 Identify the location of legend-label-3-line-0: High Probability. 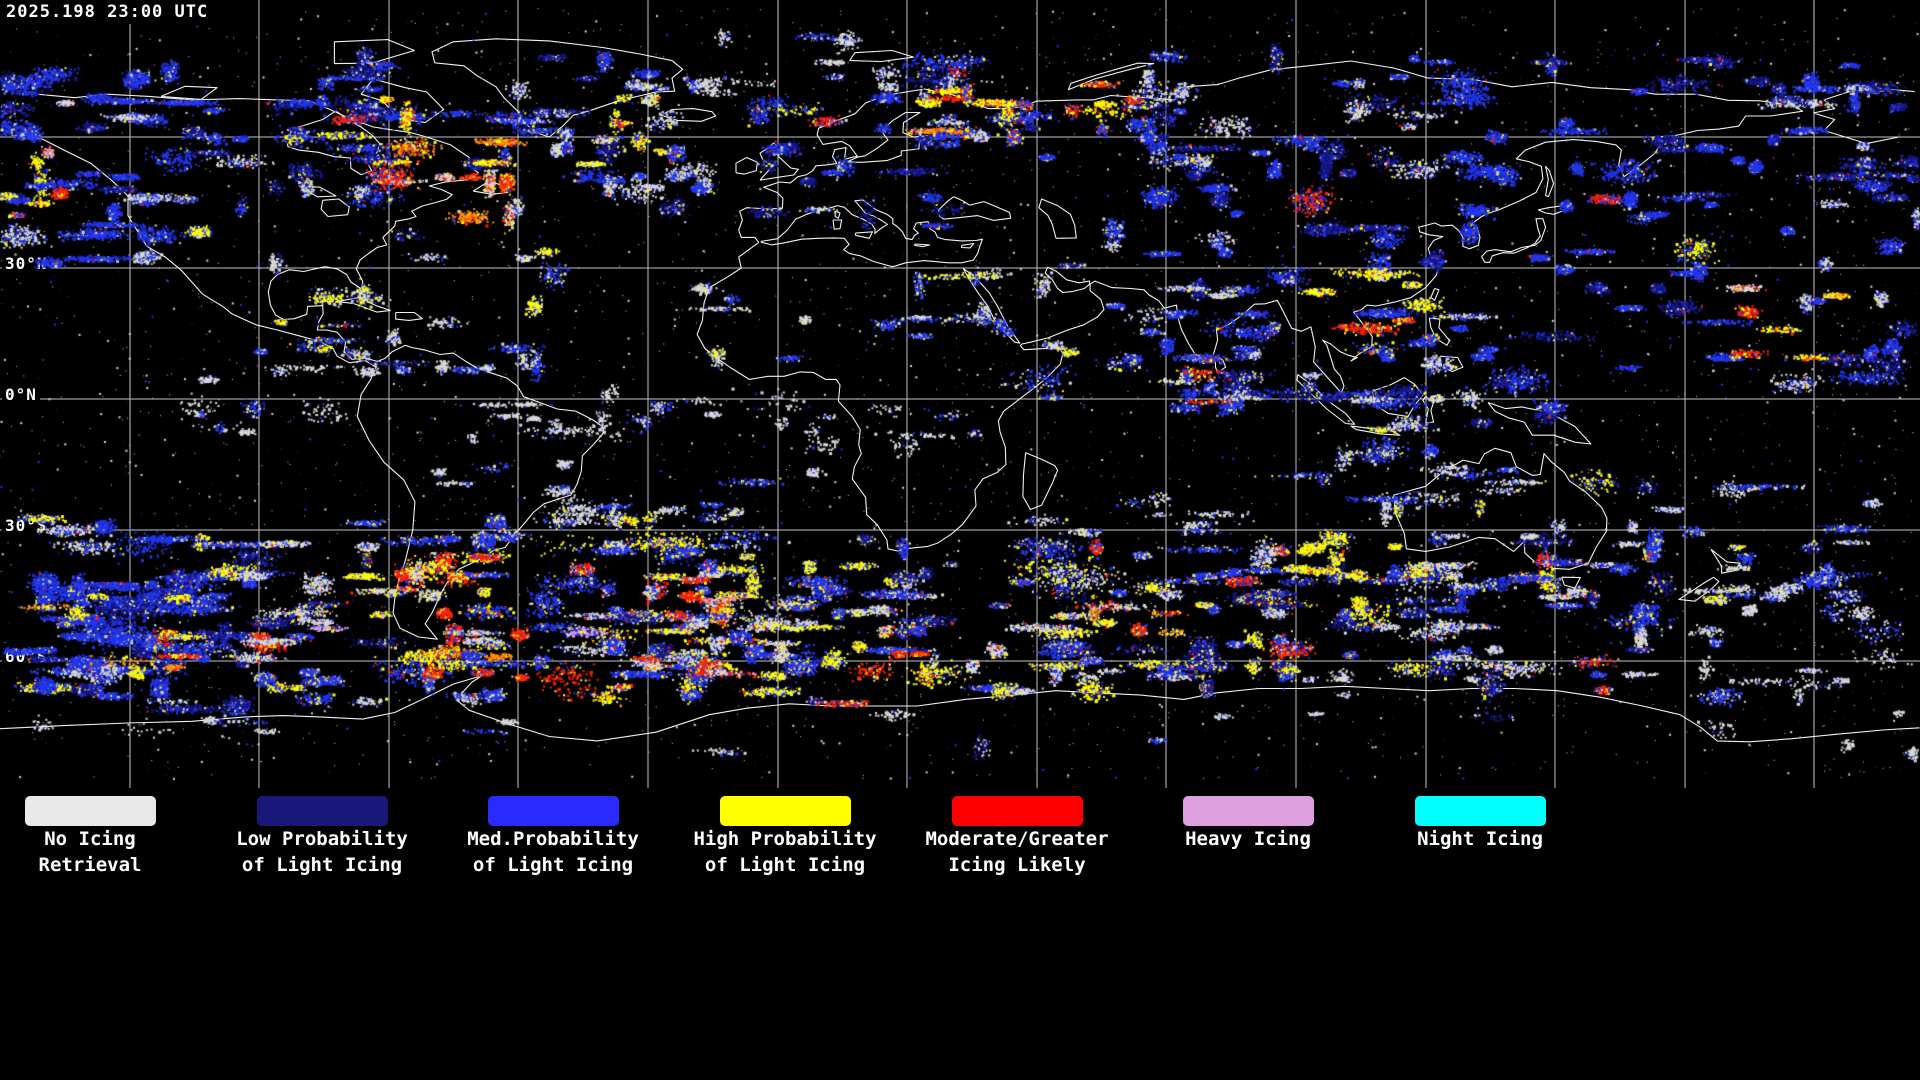
(785, 839).